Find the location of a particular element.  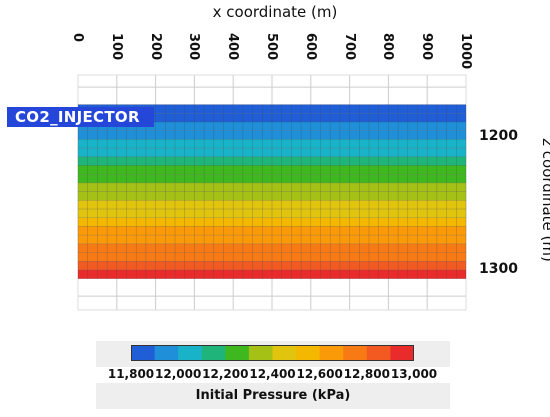

x-tick-label: 500 is located at coordinates (271, 47).